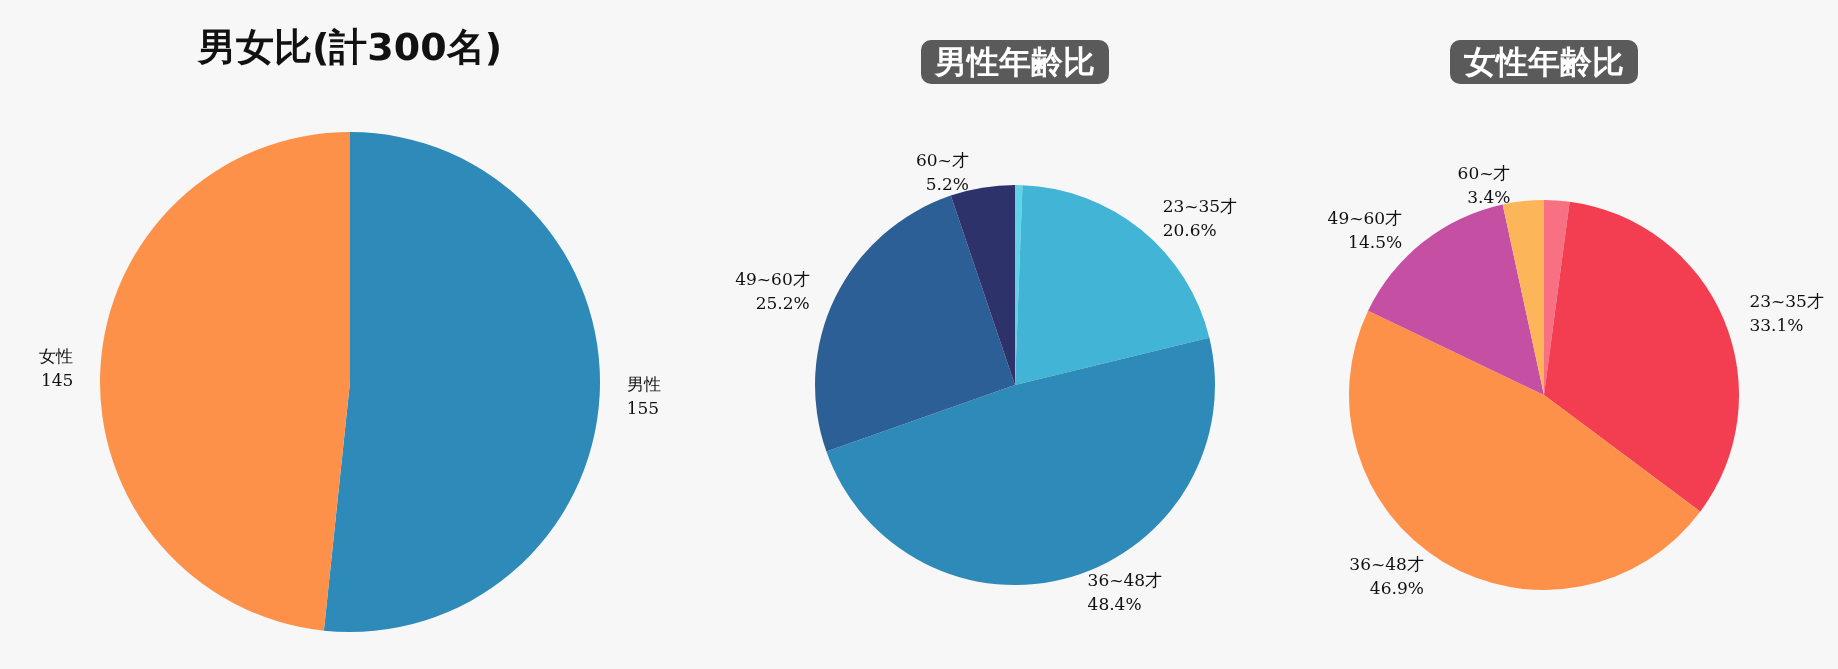  What do you see at coordinates (1189, 229) in the screenshot?
I see `data-label: 20.6%` at bounding box center [1189, 229].